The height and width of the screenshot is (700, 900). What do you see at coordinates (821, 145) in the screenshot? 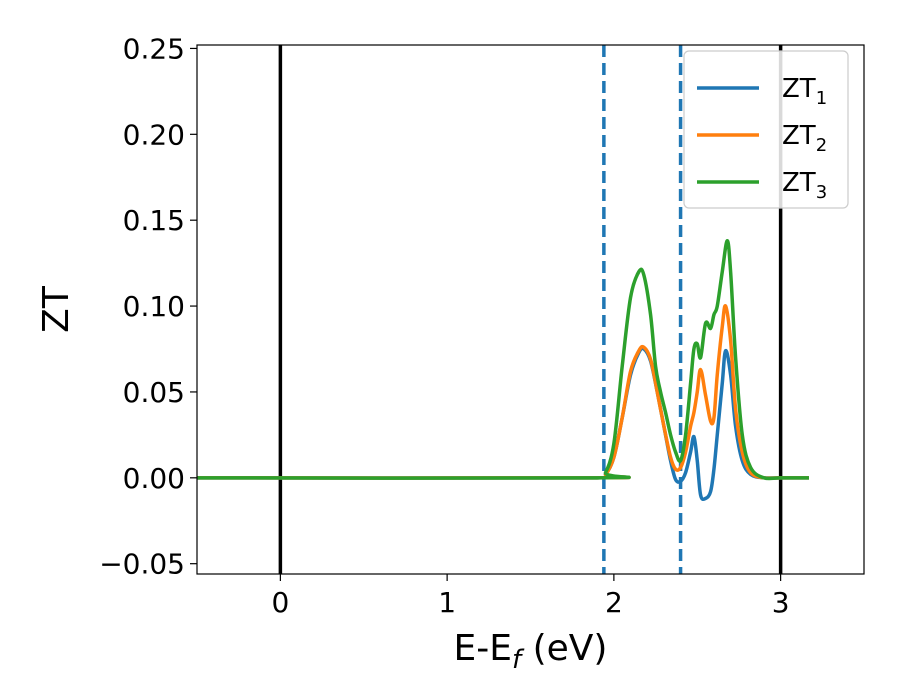
I see `legend-label-subscript: 2` at bounding box center [821, 145].